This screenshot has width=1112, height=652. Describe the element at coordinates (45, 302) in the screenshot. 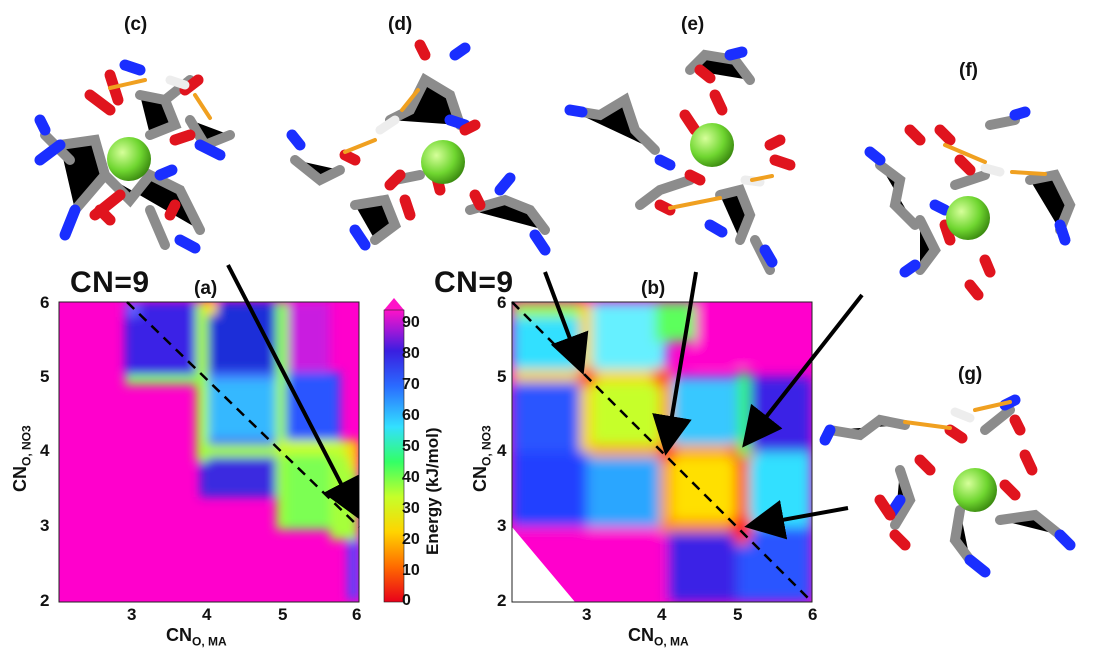

I see `ytick-a-6: 6` at that location.